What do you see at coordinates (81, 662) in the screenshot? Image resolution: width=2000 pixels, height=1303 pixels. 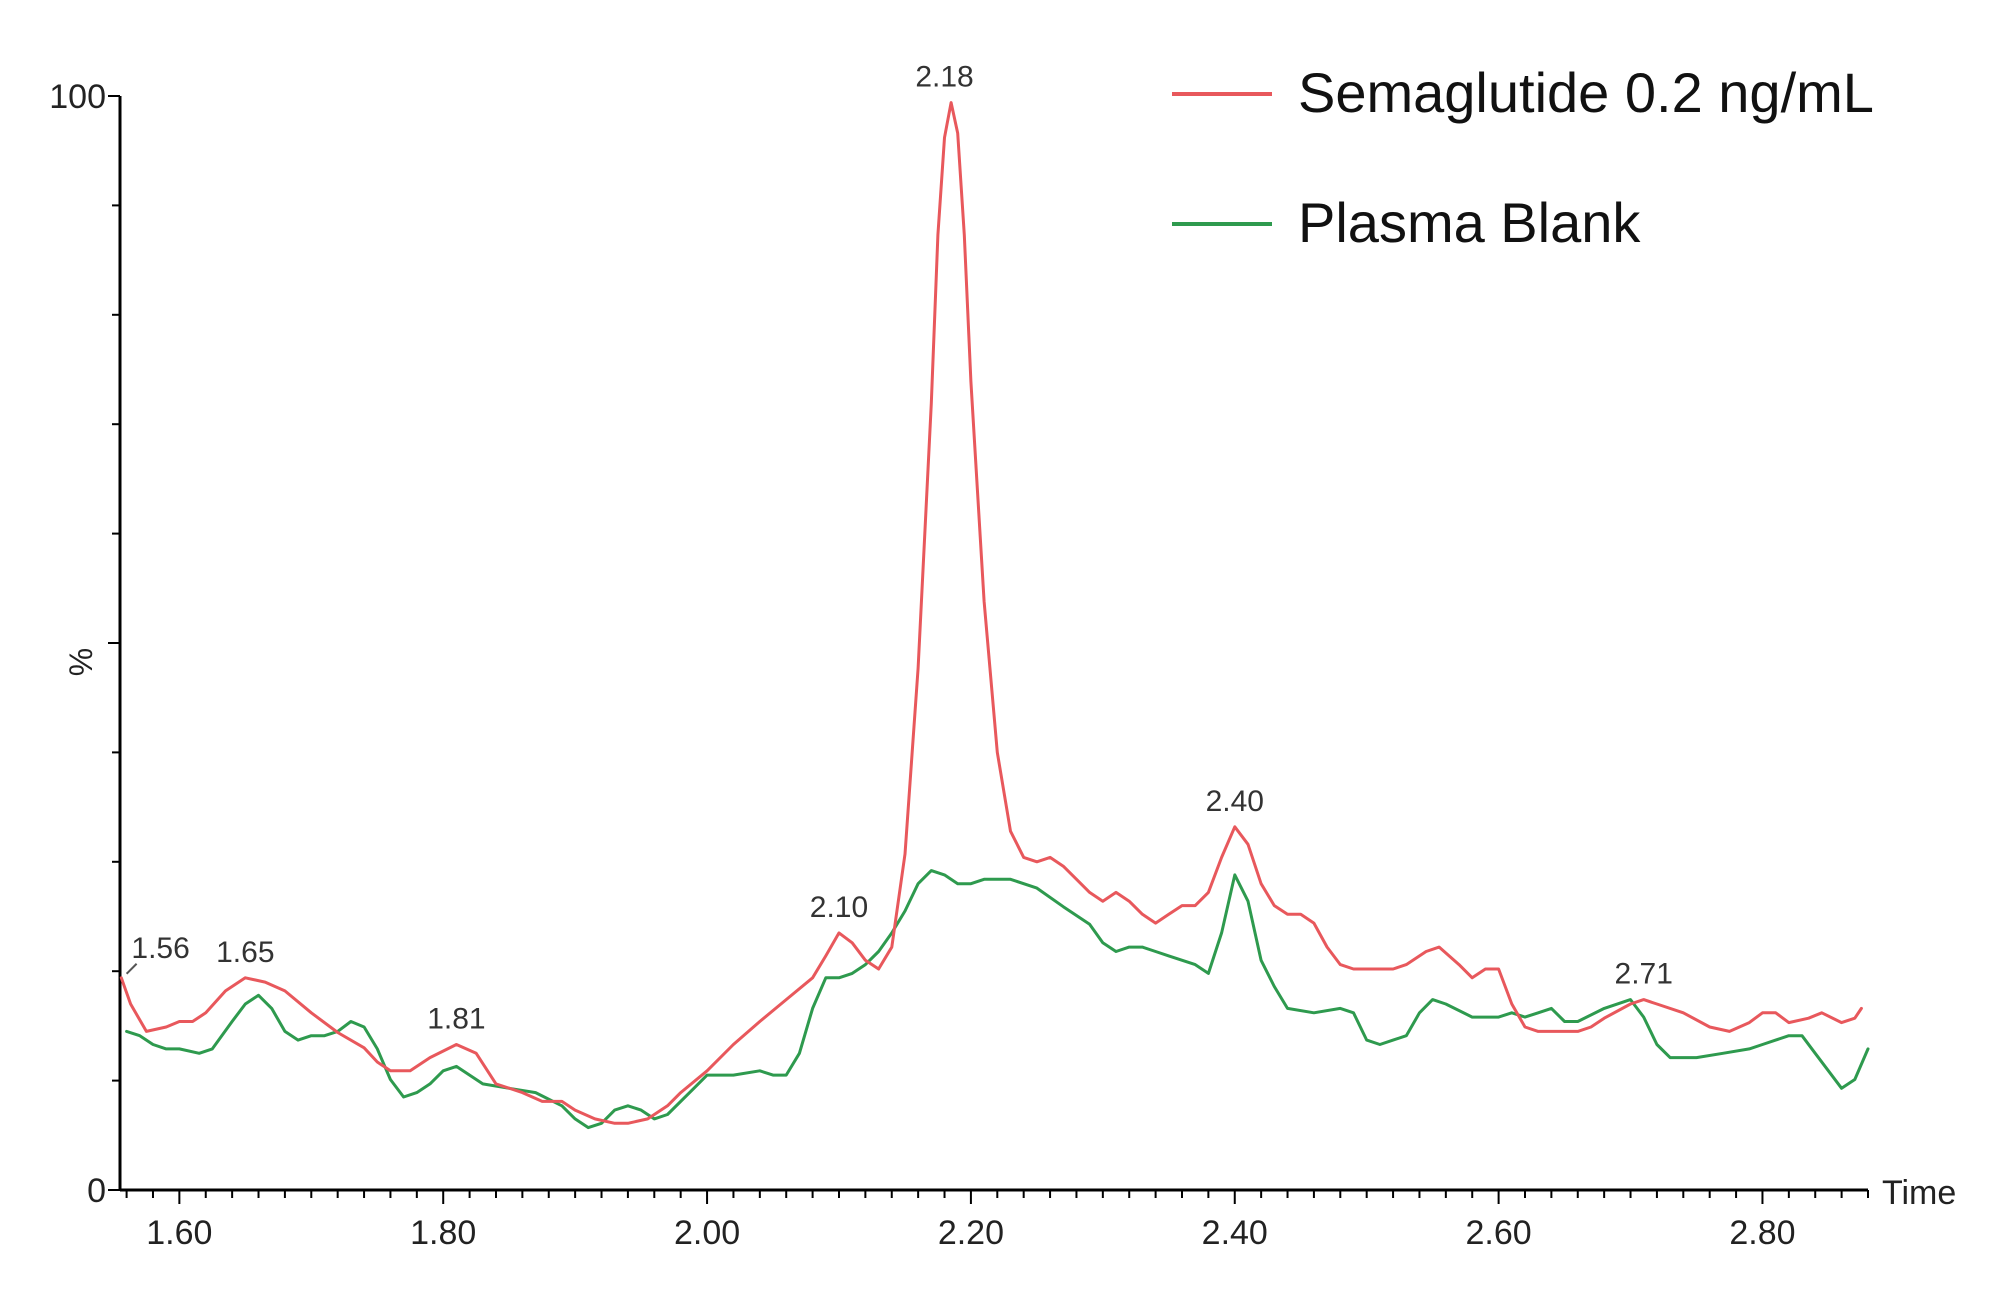 I see `y-axis-label: %` at bounding box center [81, 662].